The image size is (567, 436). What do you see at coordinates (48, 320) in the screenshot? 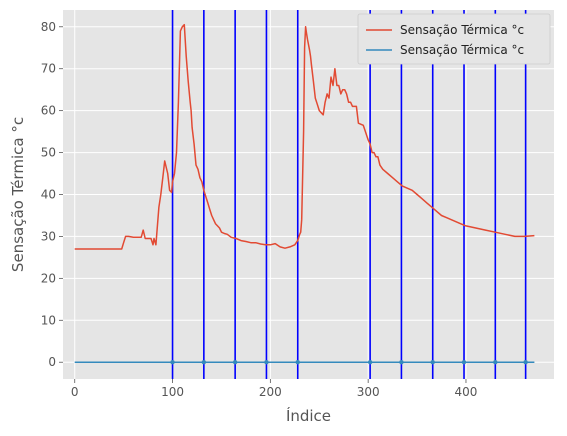
I see `y-tick-label: 10` at bounding box center [48, 320].